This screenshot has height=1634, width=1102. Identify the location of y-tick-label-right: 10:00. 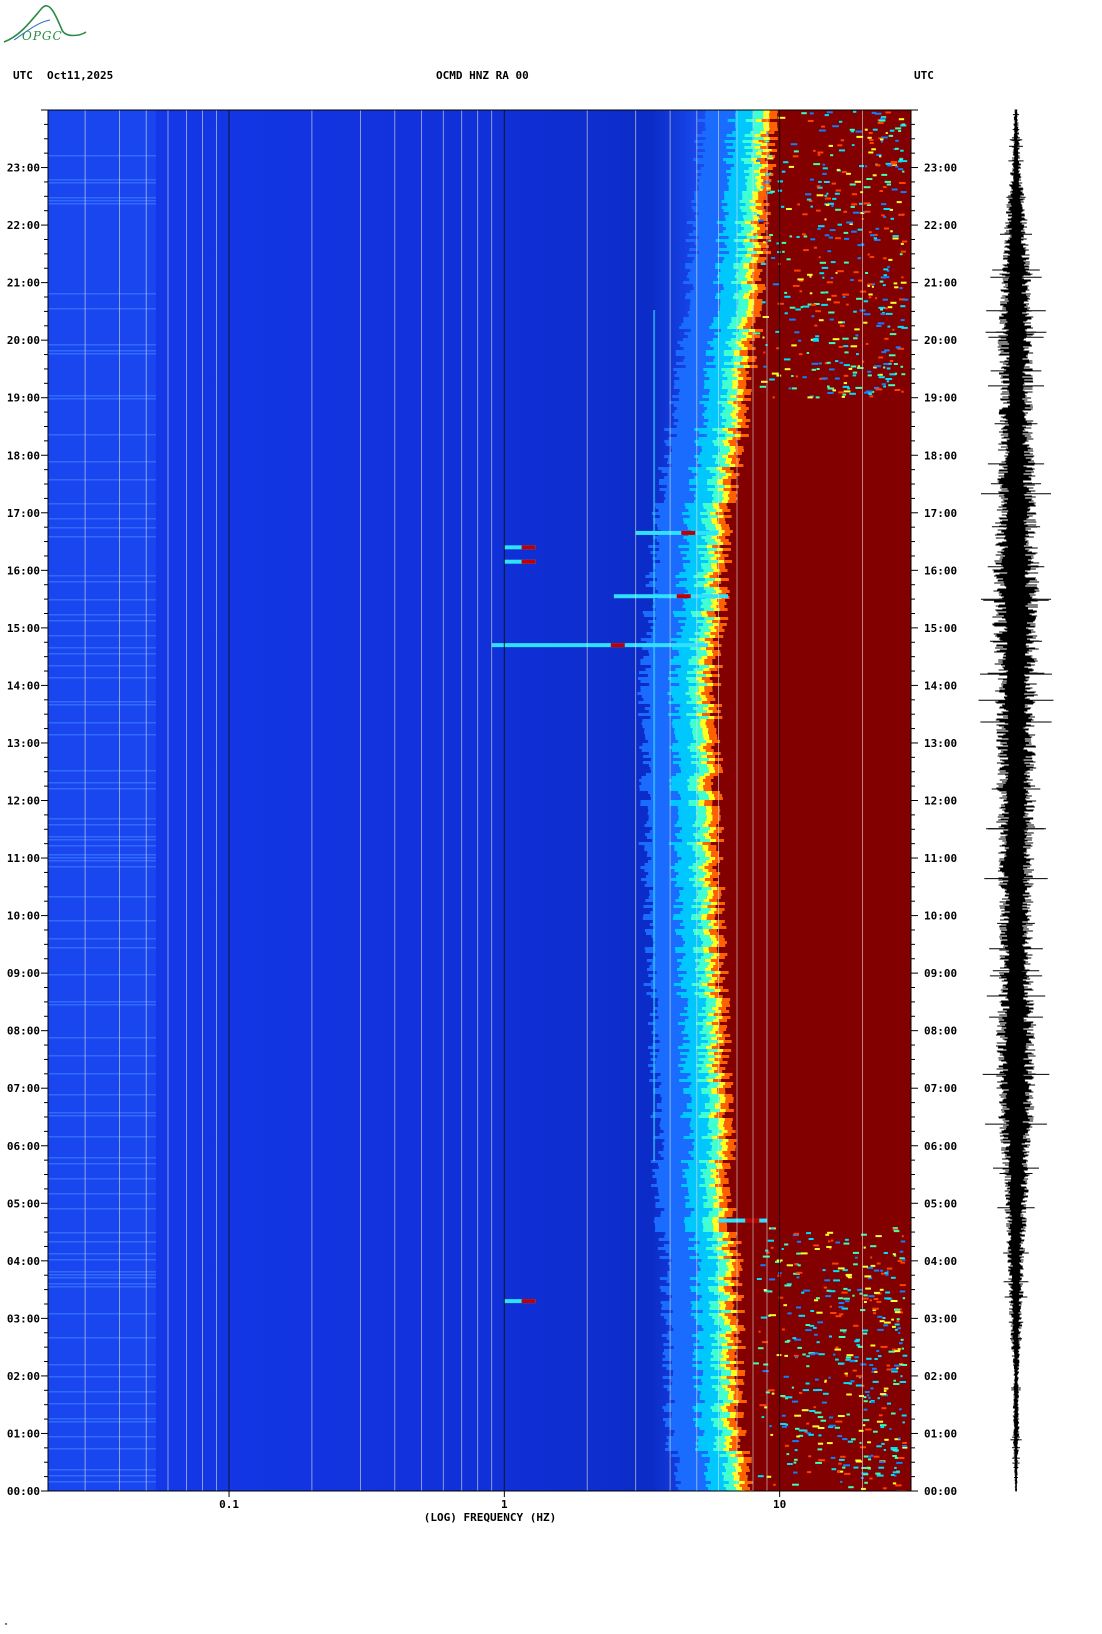
(940, 916).